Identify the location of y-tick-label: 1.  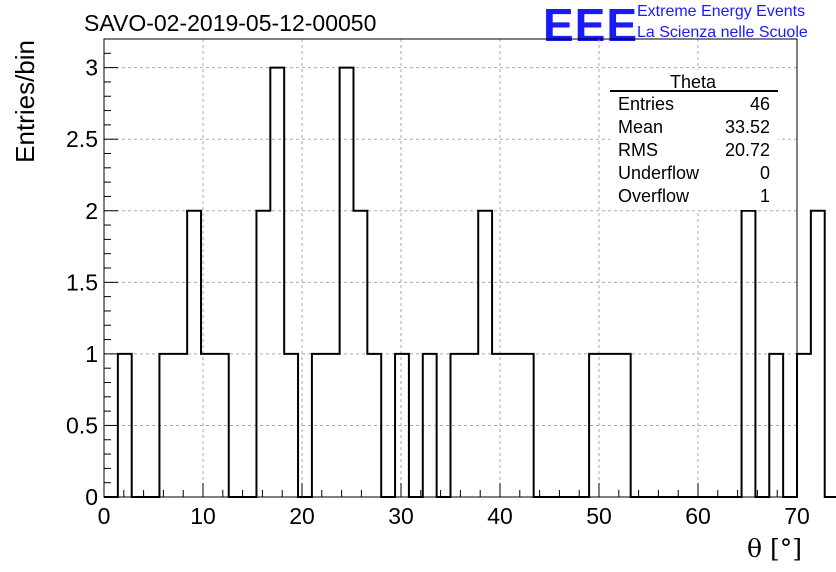
(91, 354).